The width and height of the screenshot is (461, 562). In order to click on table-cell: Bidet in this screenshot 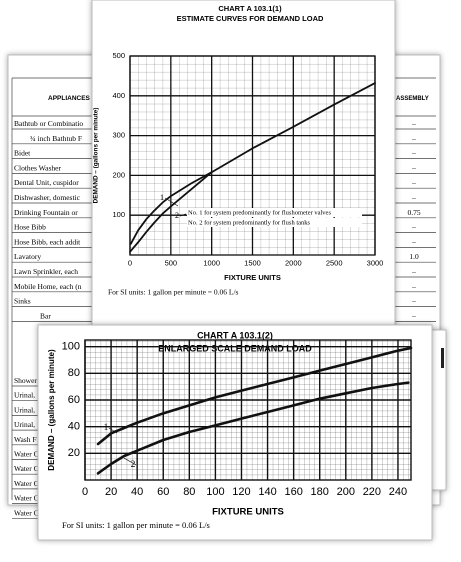, I will do `click(22, 153)`.